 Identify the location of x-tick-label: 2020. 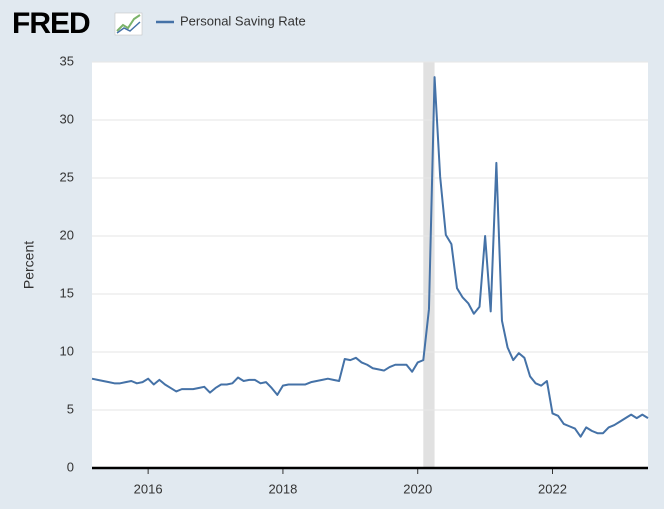
(417, 488).